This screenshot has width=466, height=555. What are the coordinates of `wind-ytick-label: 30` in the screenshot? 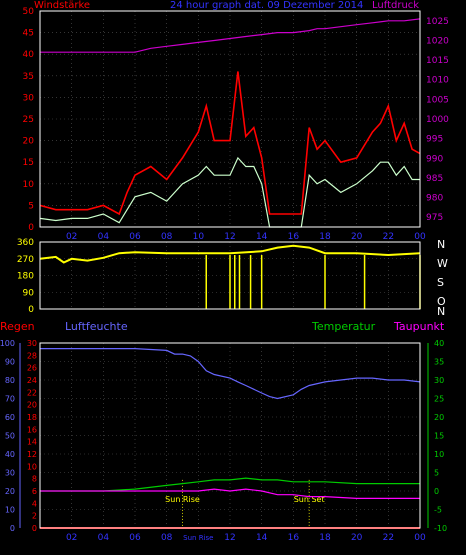 It's located at (29, 98).